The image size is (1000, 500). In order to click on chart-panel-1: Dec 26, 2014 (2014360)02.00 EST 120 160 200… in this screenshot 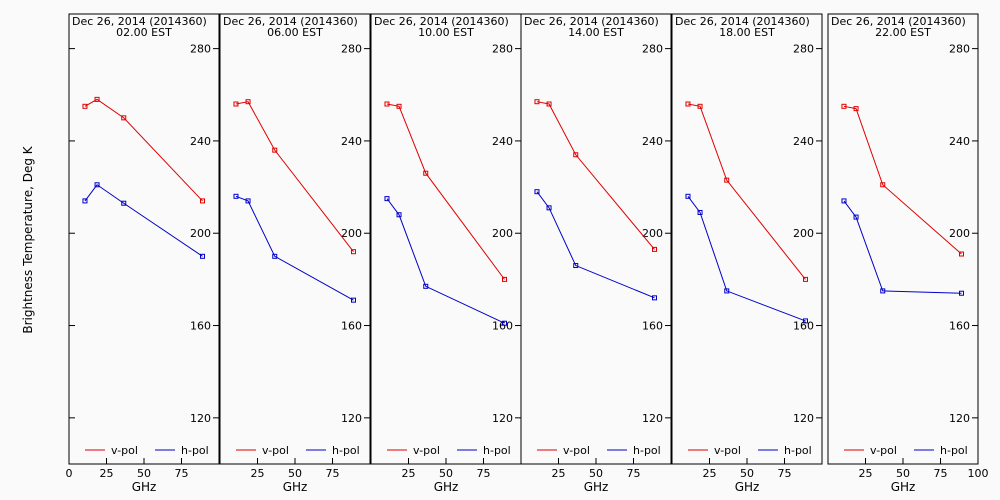, I will do `click(143, 253)`.